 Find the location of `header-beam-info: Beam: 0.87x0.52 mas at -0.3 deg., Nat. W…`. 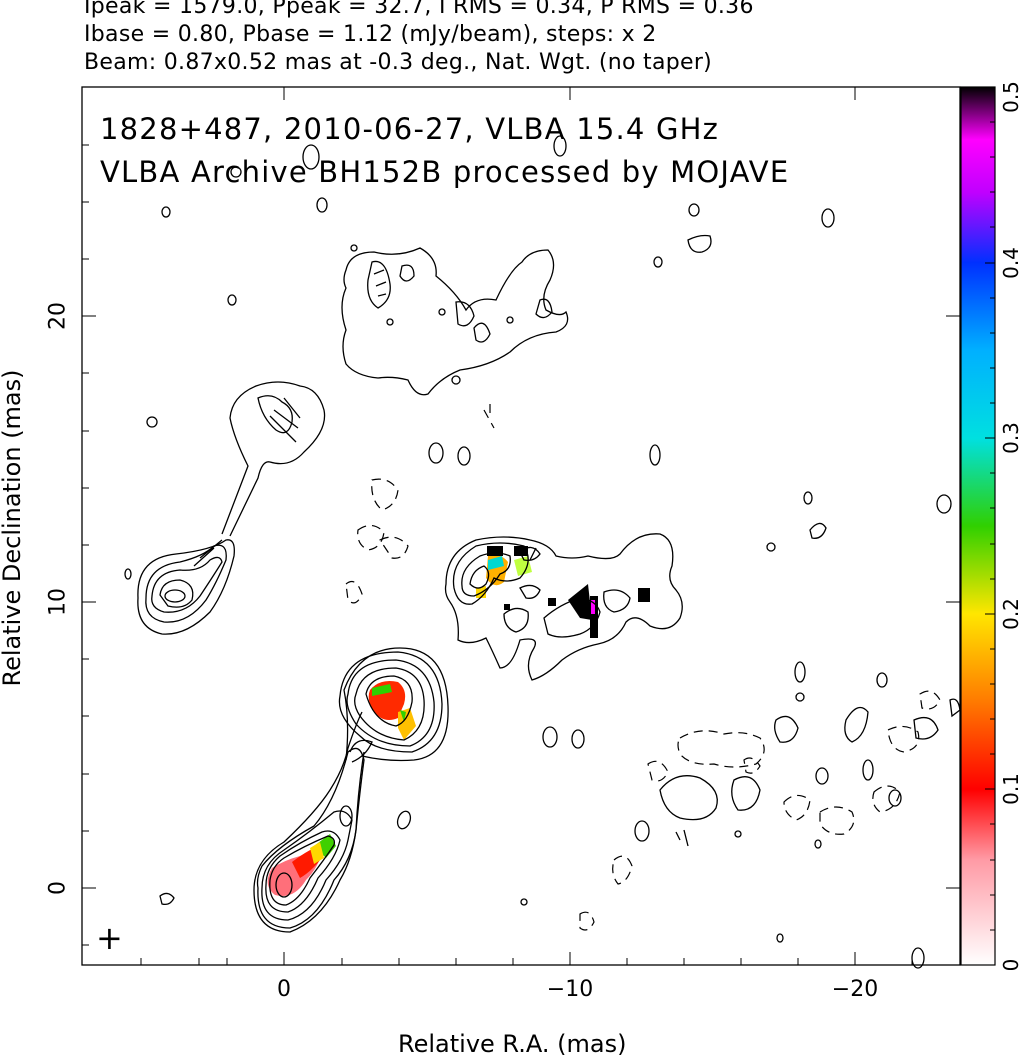

header-beam-info: Beam: 0.87x0.52 mas at -0.3 deg., Nat. W… is located at coordinates (398, 62).